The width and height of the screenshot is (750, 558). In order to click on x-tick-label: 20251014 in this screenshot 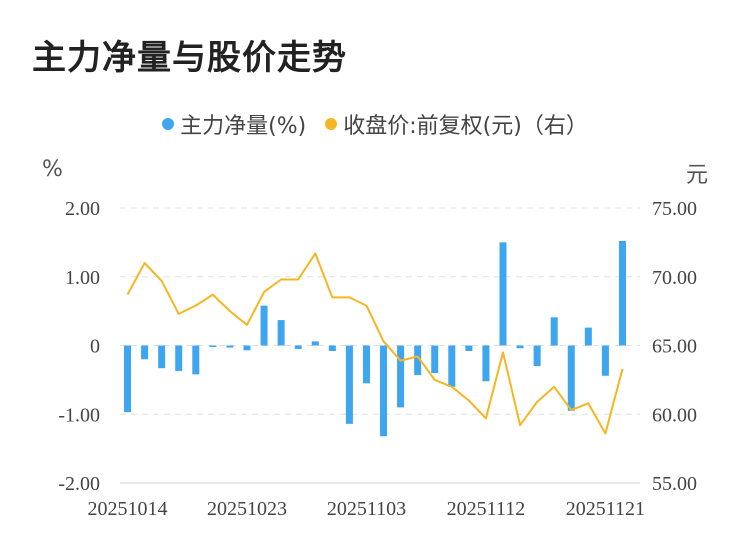, I will do `click(128, 509)`.